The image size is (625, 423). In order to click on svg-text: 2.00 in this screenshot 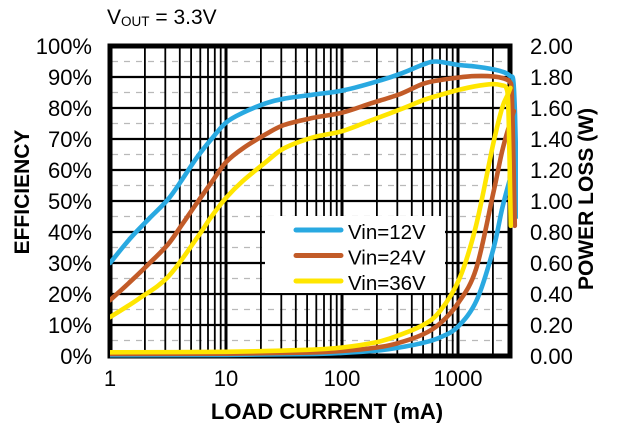, I will do `click(551, 46)`.